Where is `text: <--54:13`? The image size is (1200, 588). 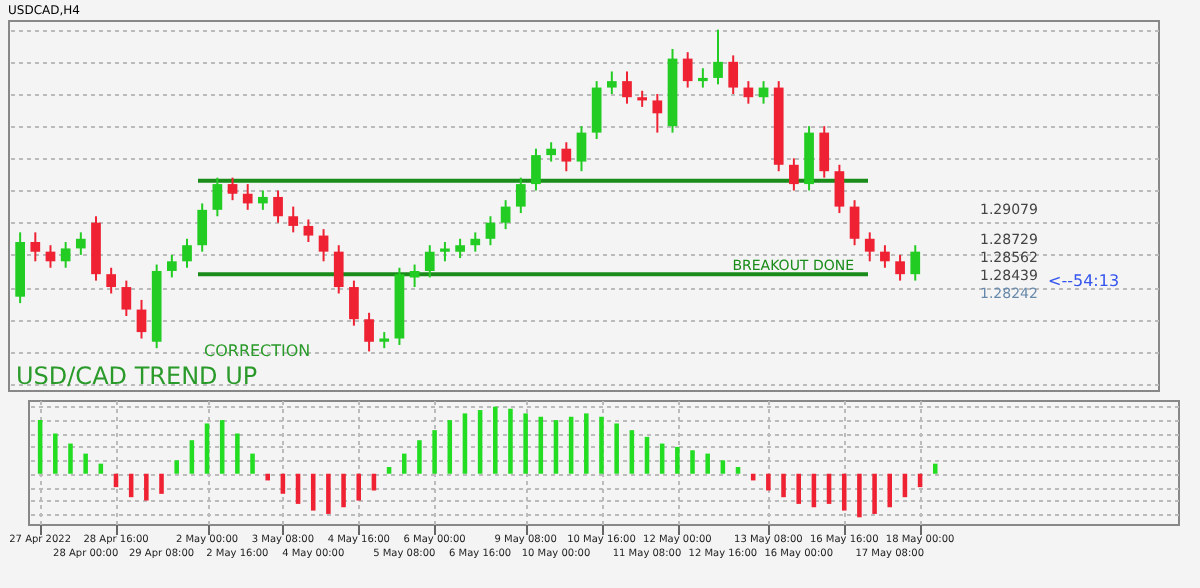 text: <--54:13 is located at coordinates (1084, 281).